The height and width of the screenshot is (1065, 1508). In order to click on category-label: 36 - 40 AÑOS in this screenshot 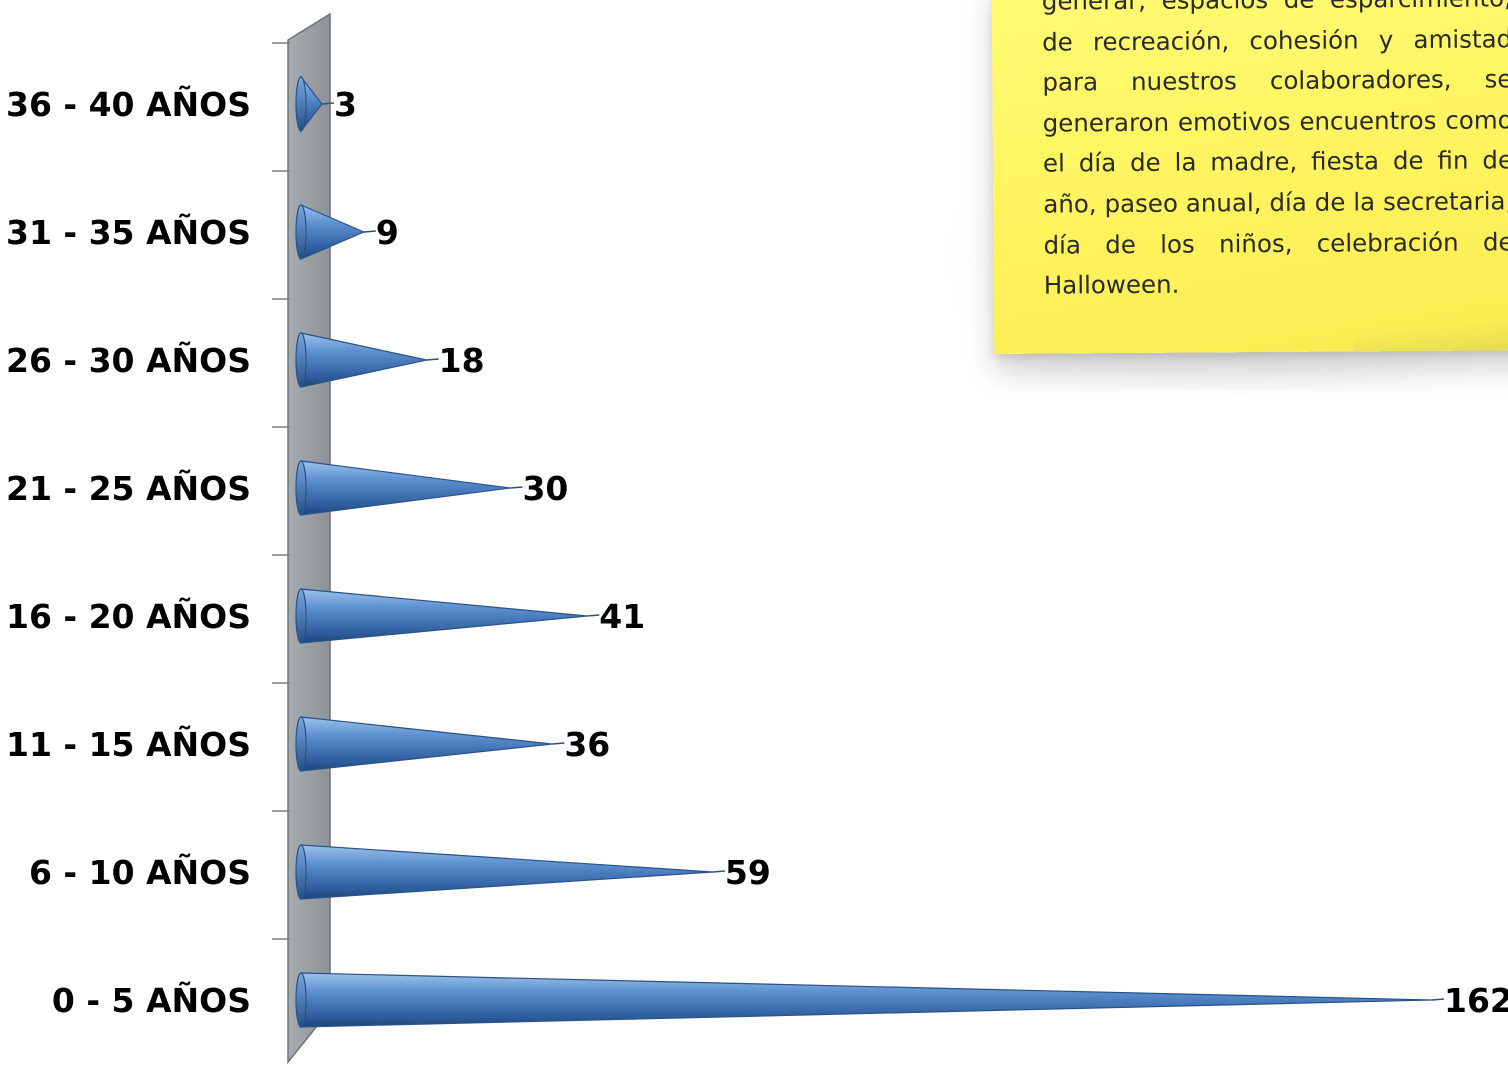, I will do `click(128, 104)`.